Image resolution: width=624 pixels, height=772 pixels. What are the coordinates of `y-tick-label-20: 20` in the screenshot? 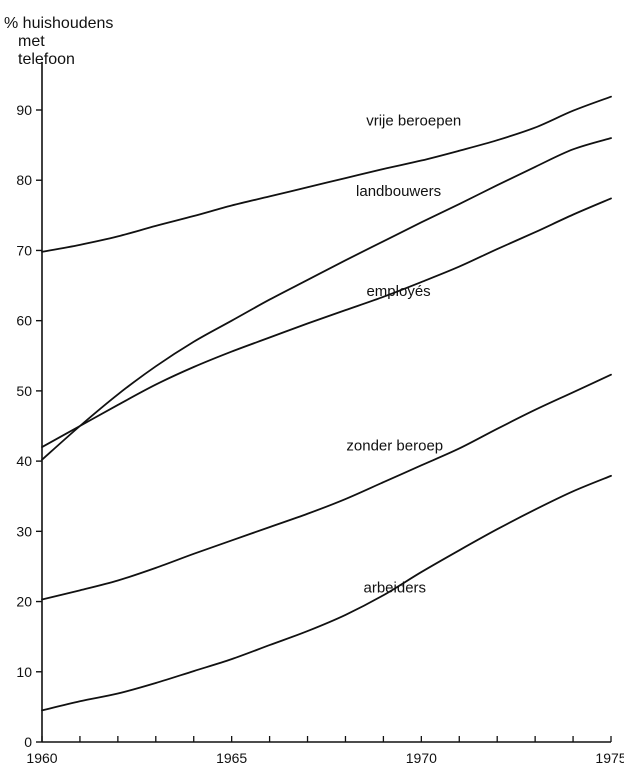 It's located at (24, 602).